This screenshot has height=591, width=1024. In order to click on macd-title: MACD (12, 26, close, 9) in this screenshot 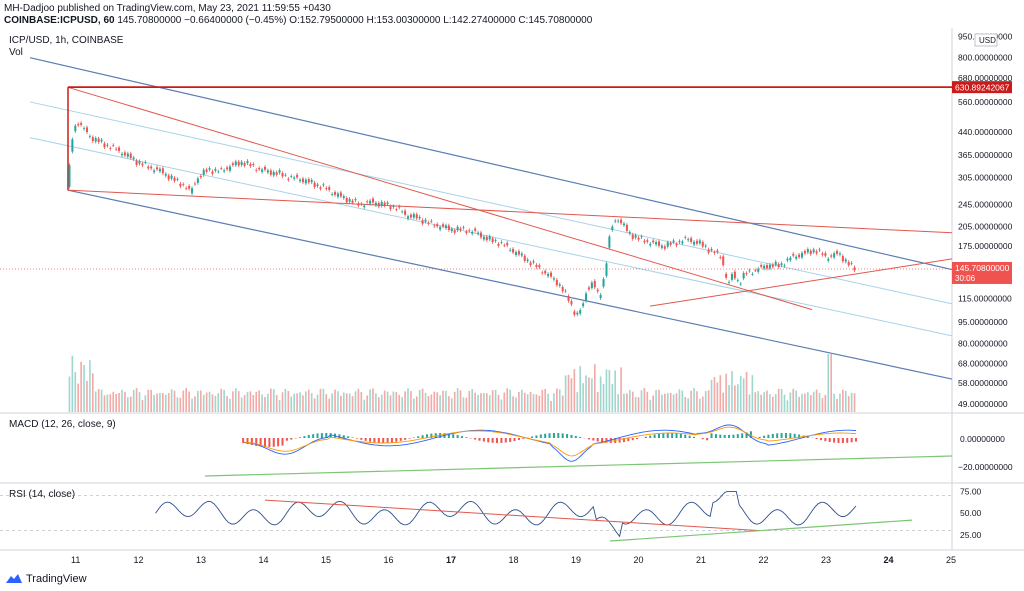, I will do `click(62, 424)`.